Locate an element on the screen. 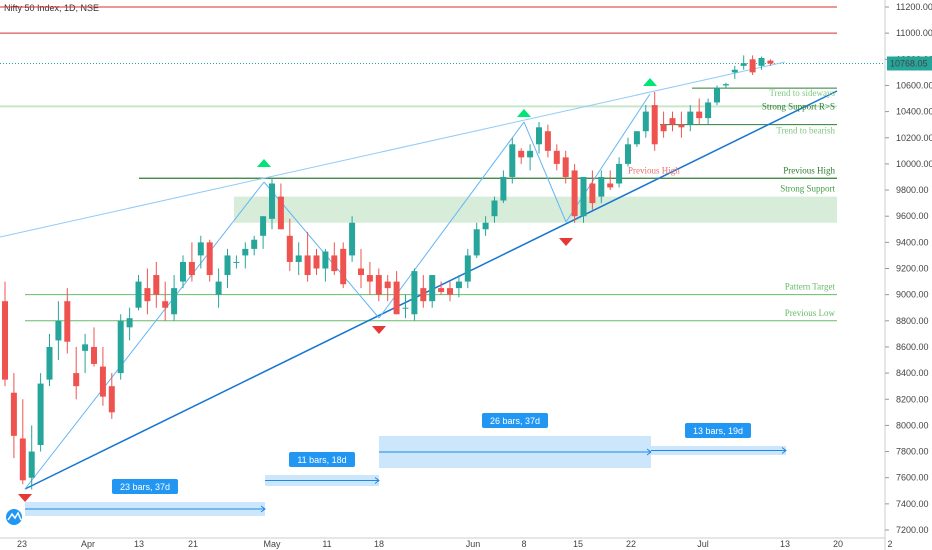  support-rs-band is located at coordinates (418, 106).